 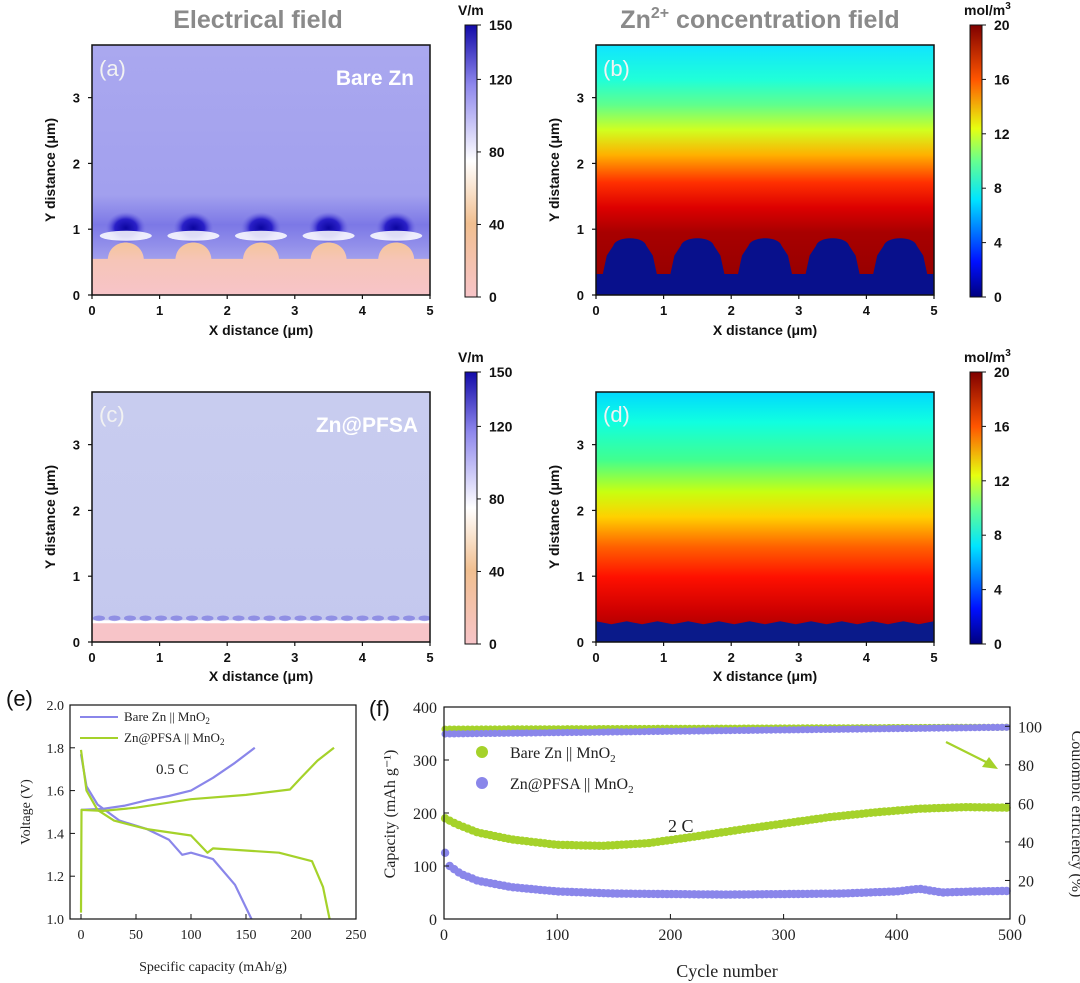 I want to click on panel-f-plot, so click(x=725, y=811).